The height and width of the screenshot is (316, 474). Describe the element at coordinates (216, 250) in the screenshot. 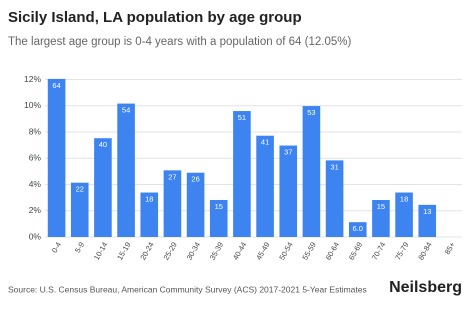

I see `x-tick-label: 35-39` at that location.